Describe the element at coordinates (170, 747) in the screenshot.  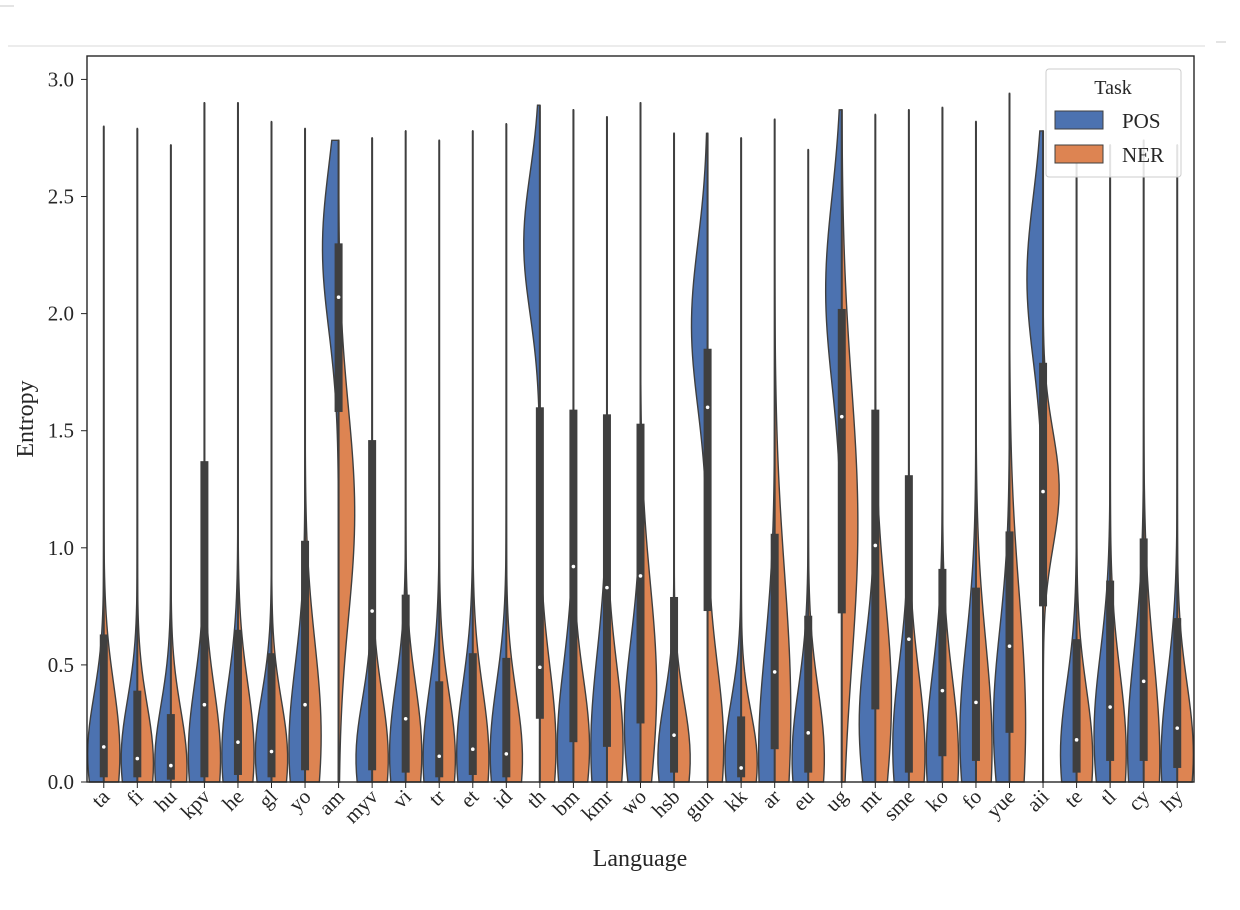
I see `iqr-box-hu` at that location.